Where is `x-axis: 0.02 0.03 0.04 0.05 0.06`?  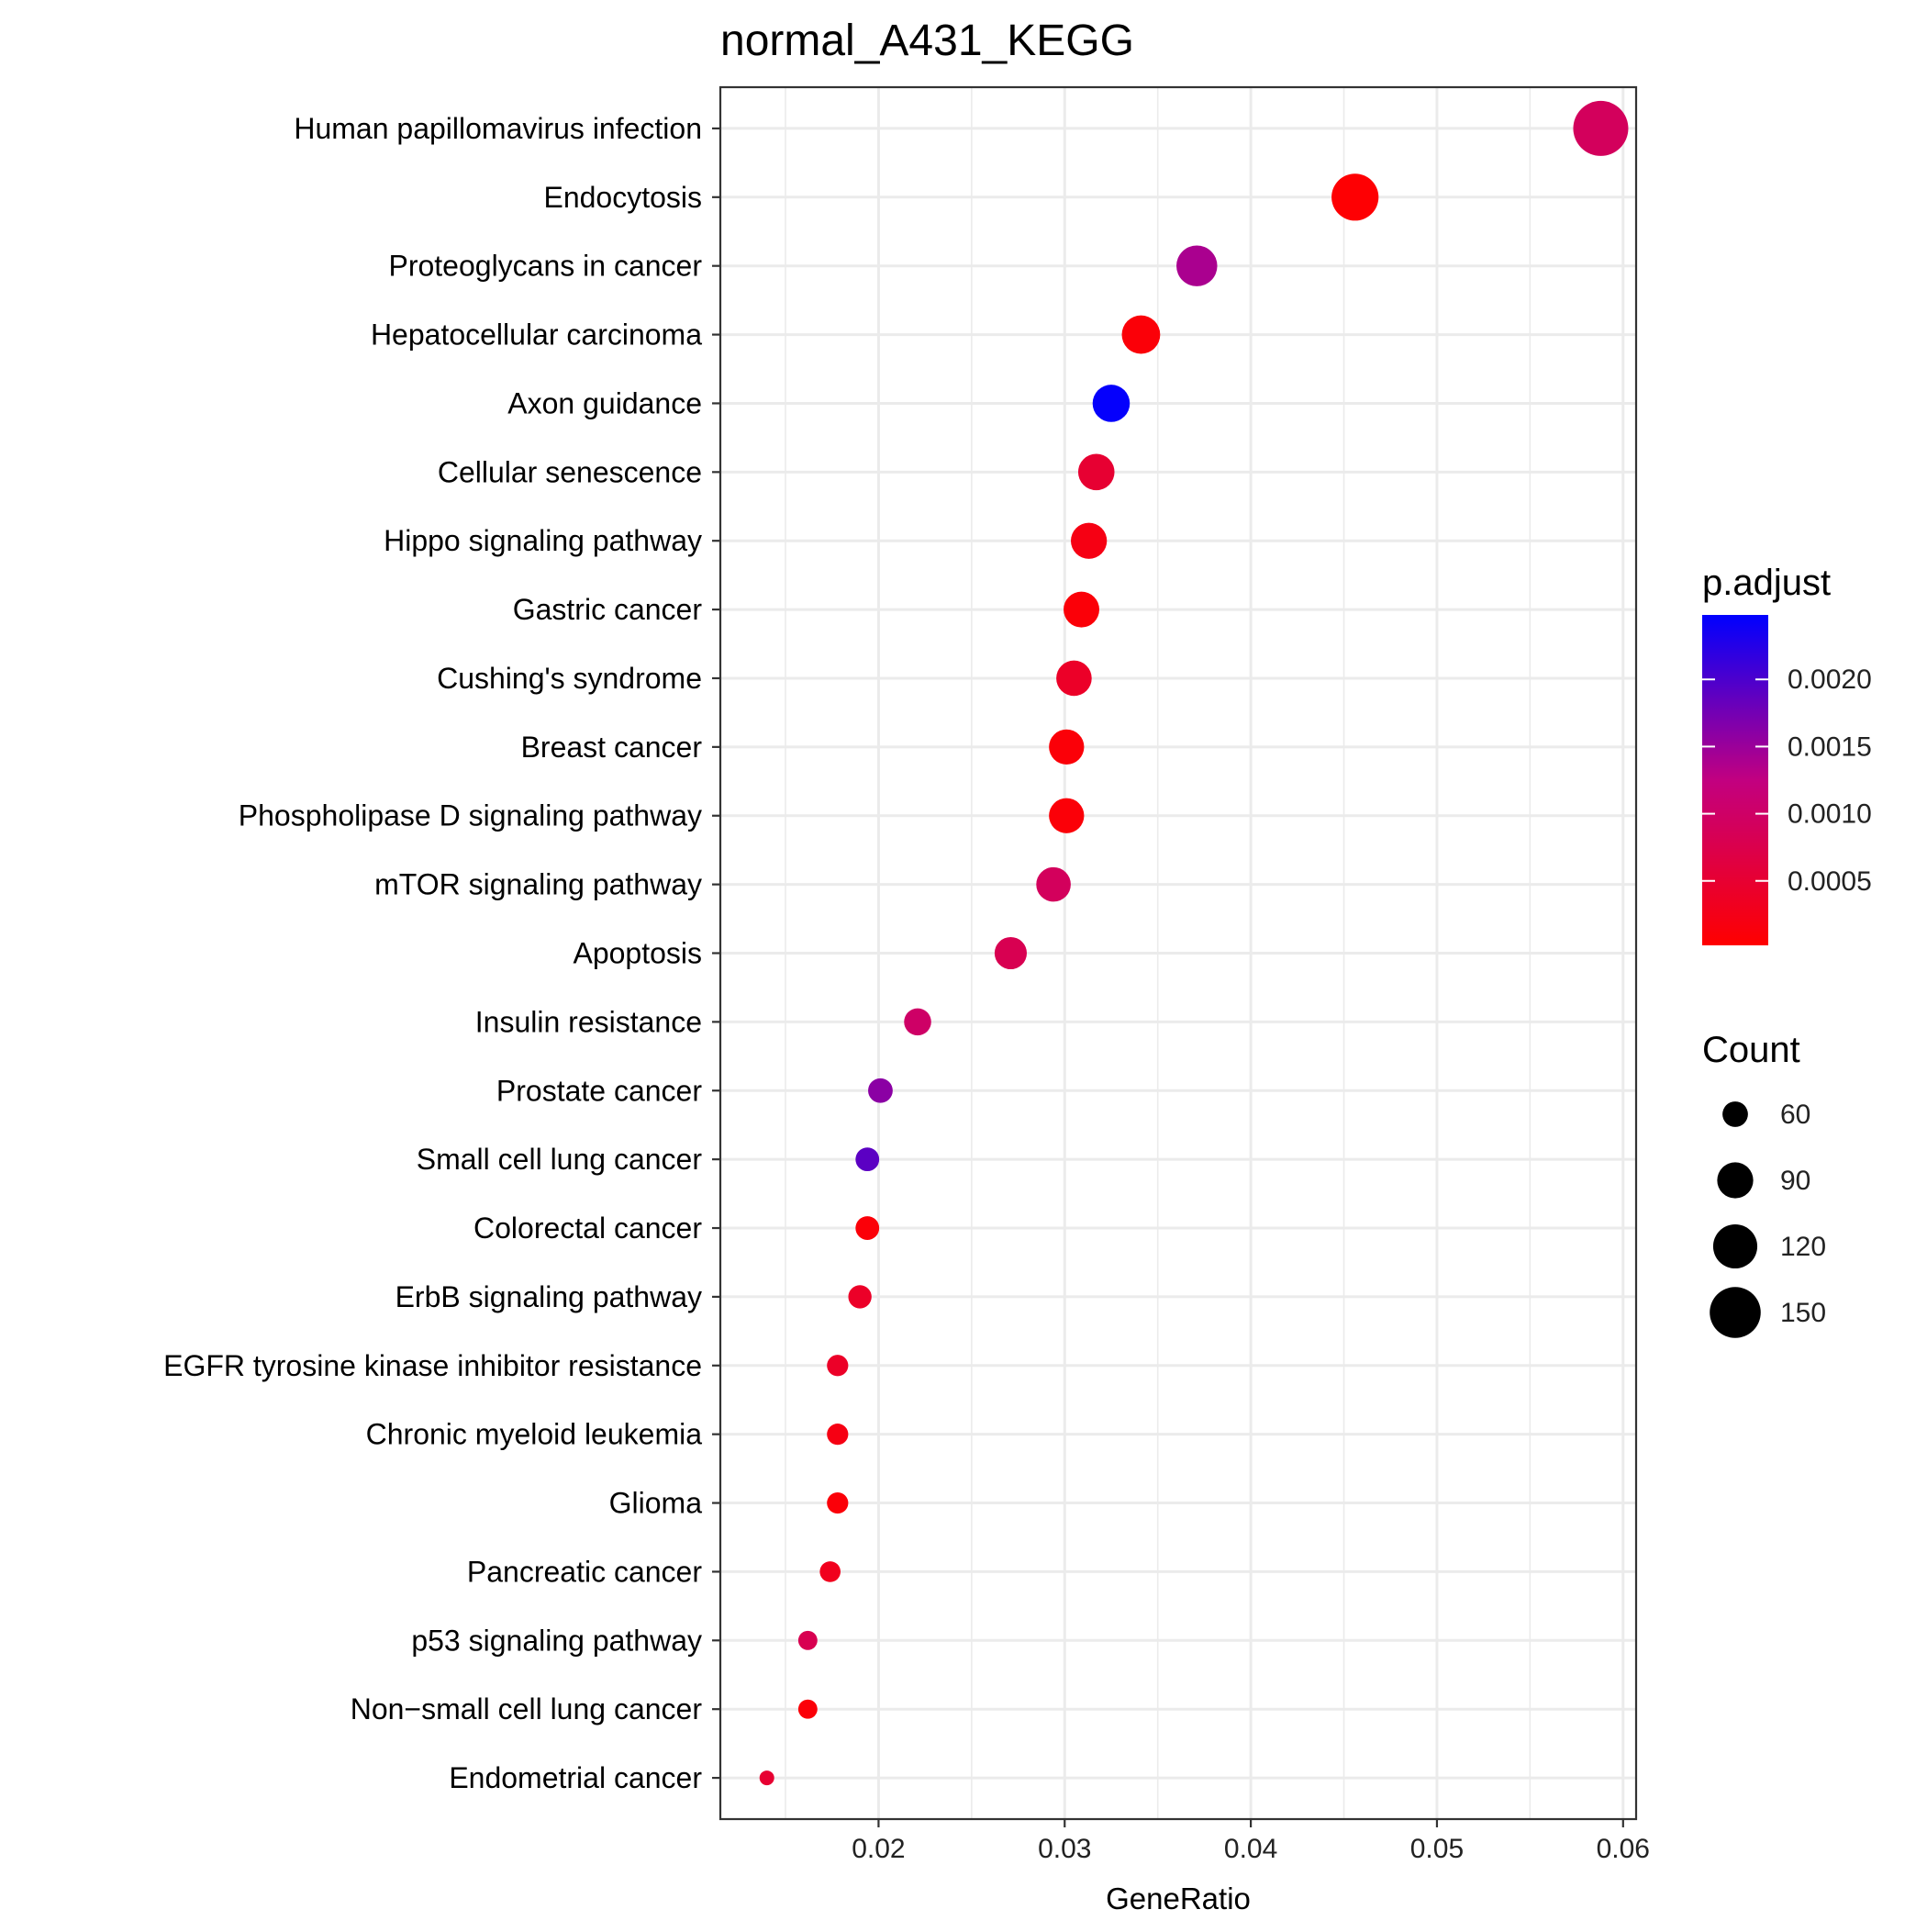
x-axis: 0.02 0.03 0.04 0.05 0.06 is located at coordinates (1251, 1841).